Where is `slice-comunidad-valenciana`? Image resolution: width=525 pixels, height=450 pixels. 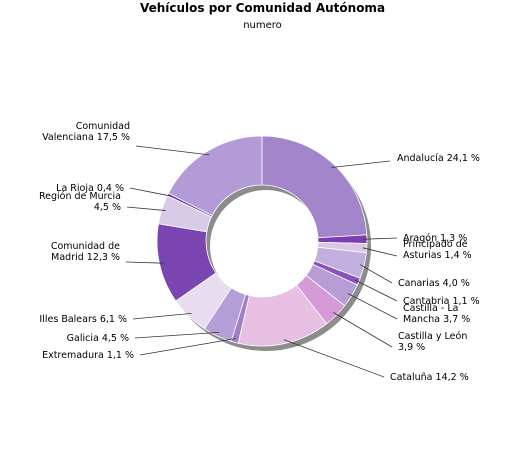
slice-comunidad-valenciana is located at coordinates (215, 176).